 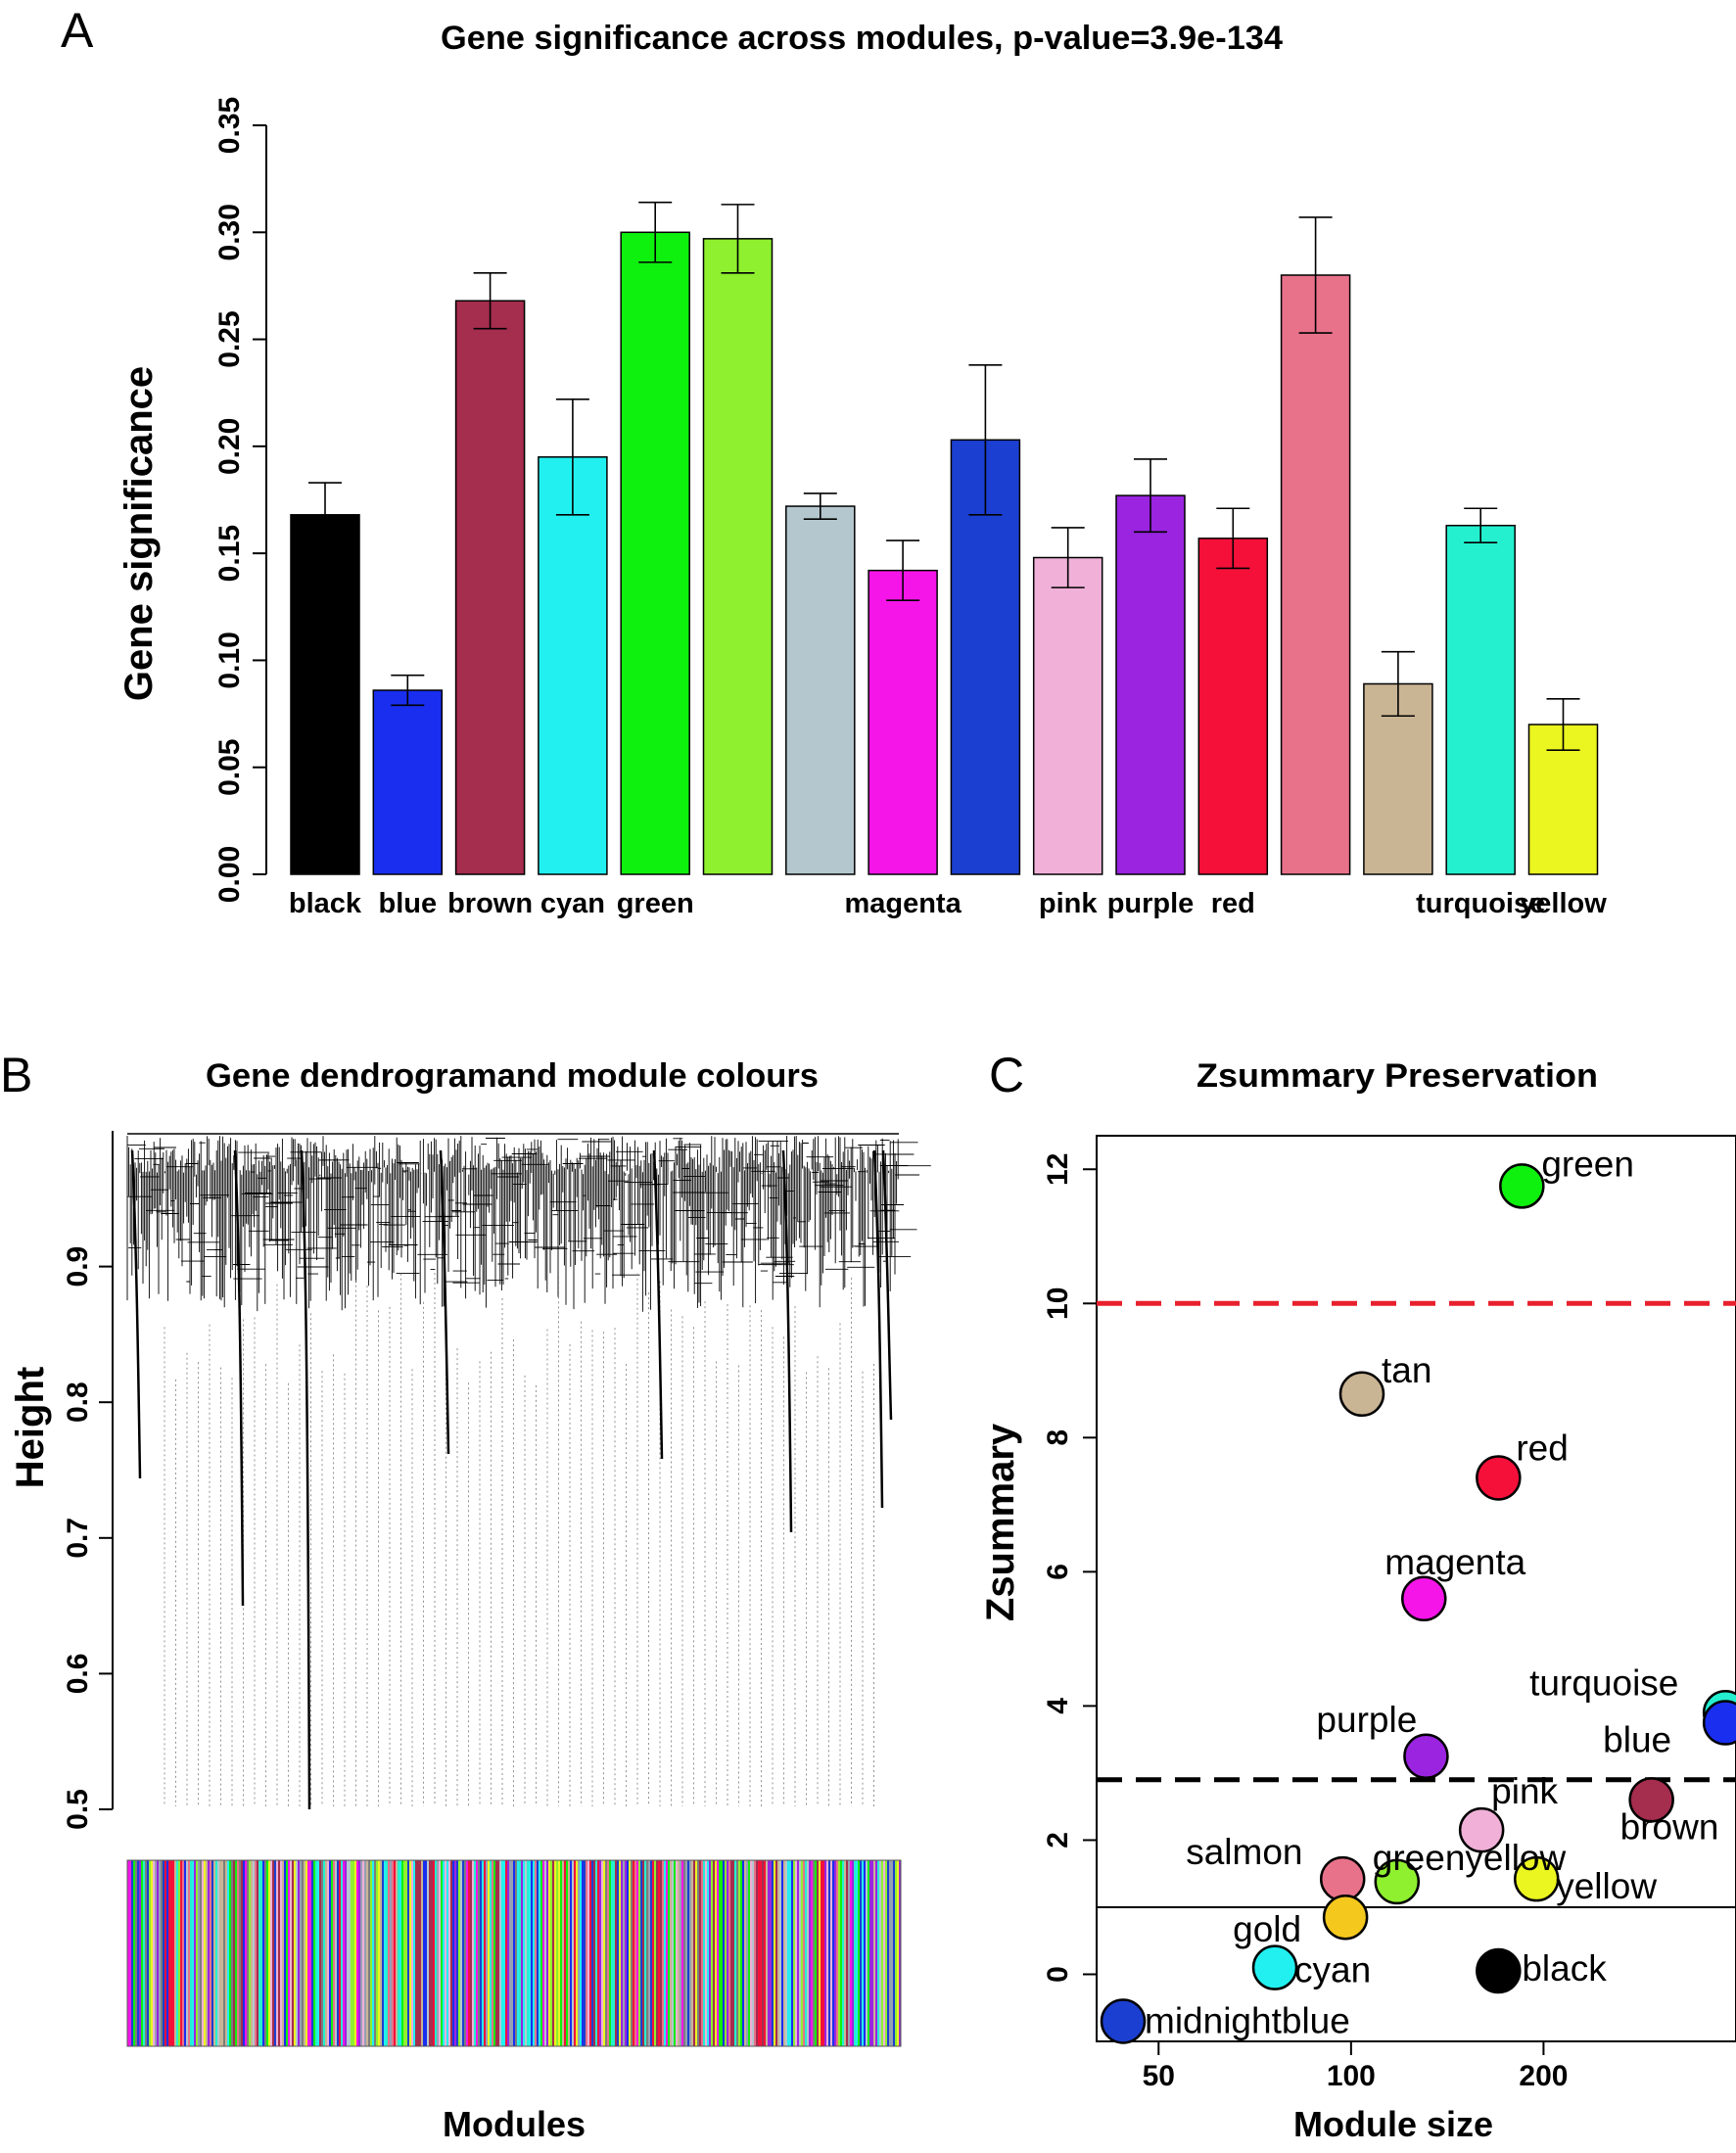 What do you see at coordinates (1068, 715) in the screenshot?
I see `bar-pink` at bounding box center [1068, 715].